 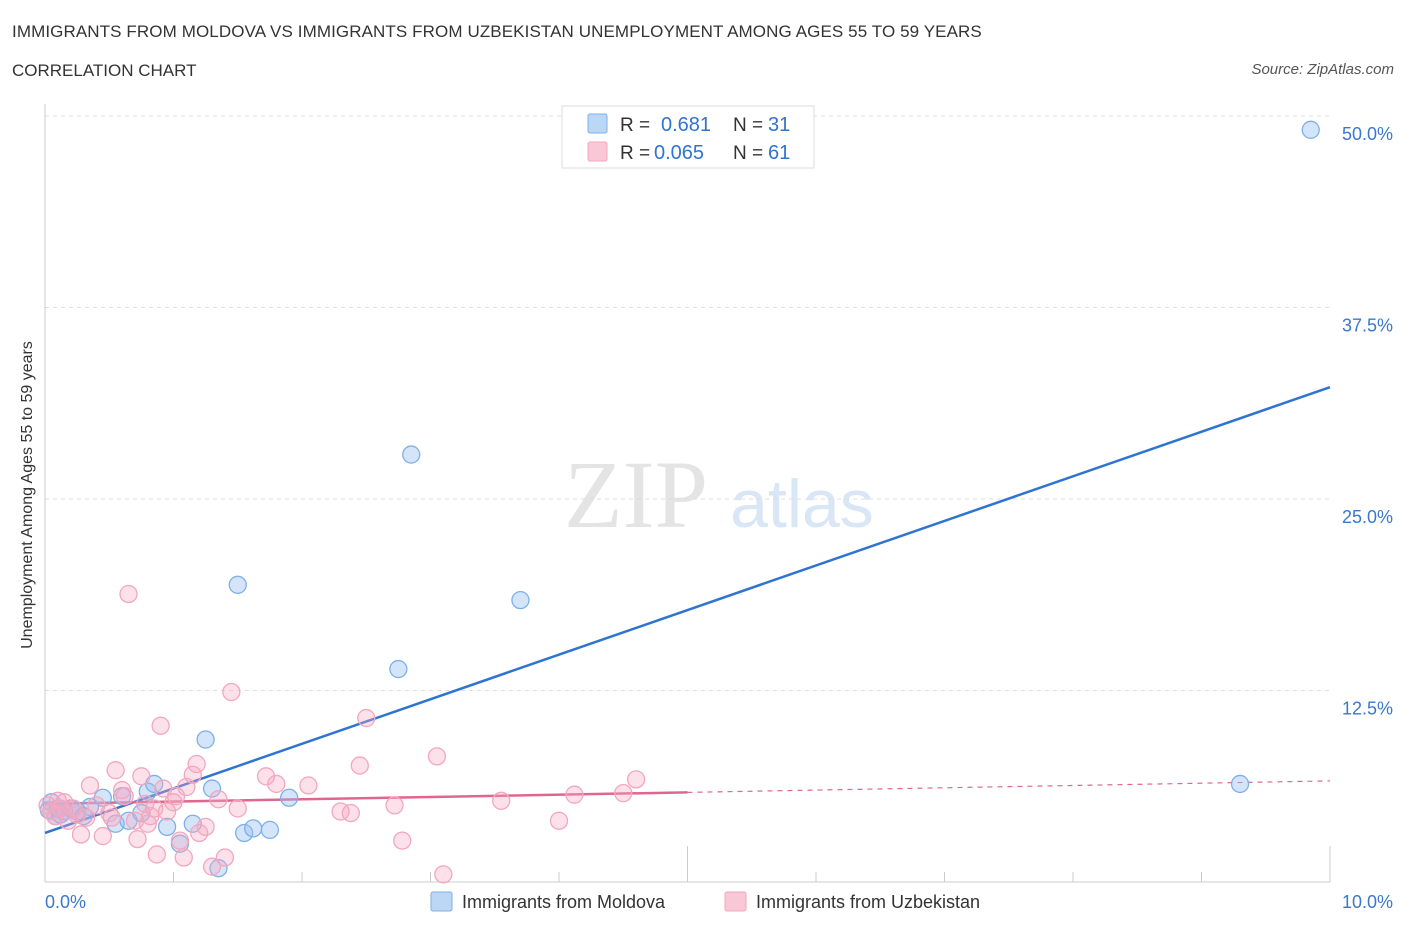 What do you see at coordinates (868, 902) in the screenshot?
I see `bottom-legend-label-uzbekistan: Immigrants from Uzbekistan` at bounding box center [868, 902].